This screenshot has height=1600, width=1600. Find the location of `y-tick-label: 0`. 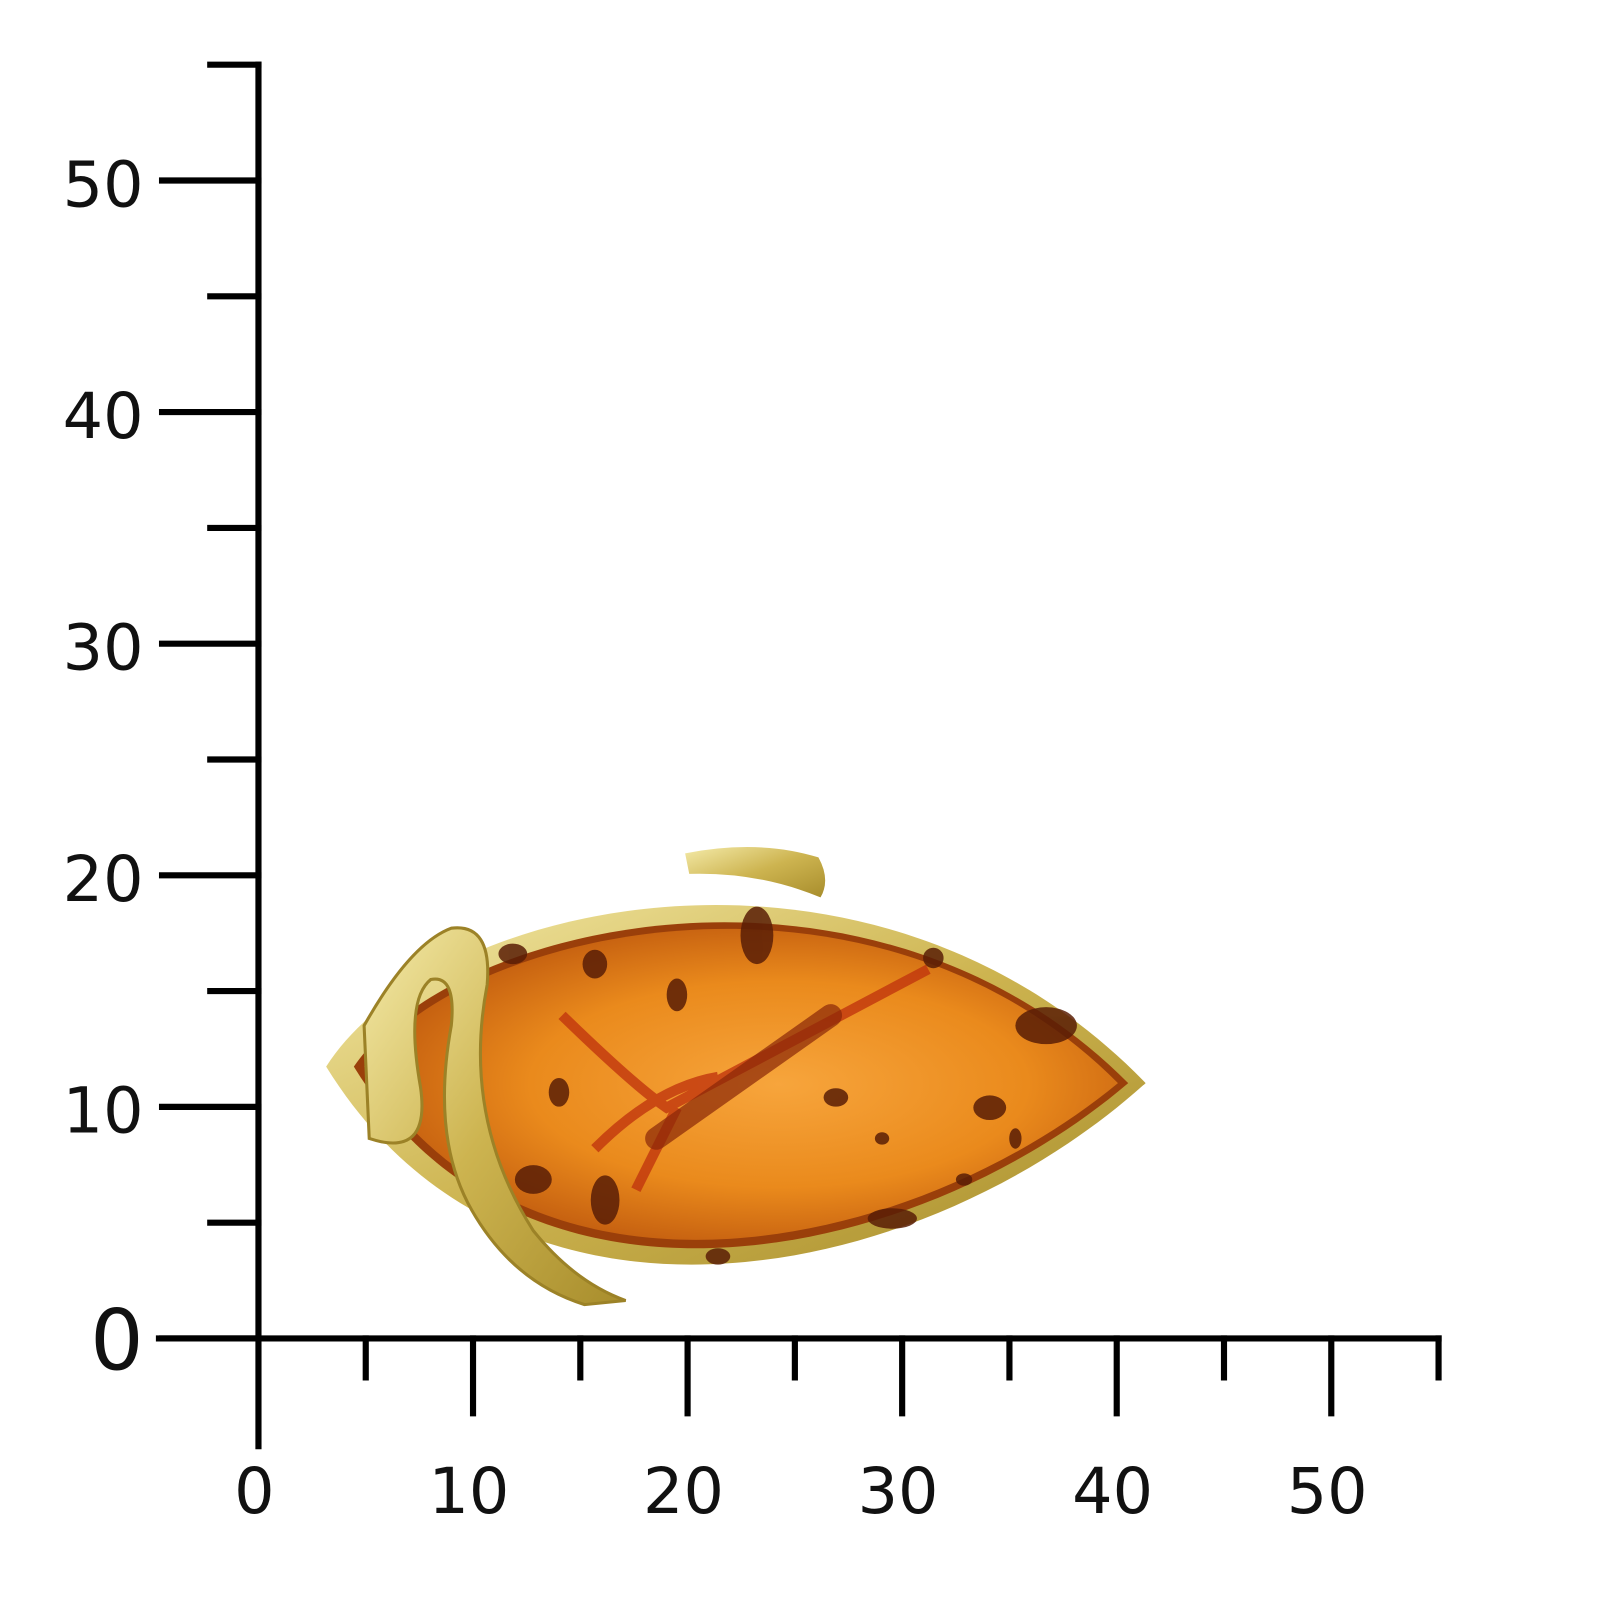

y-tick-label: 0 is located at coordinates (117, 1341).